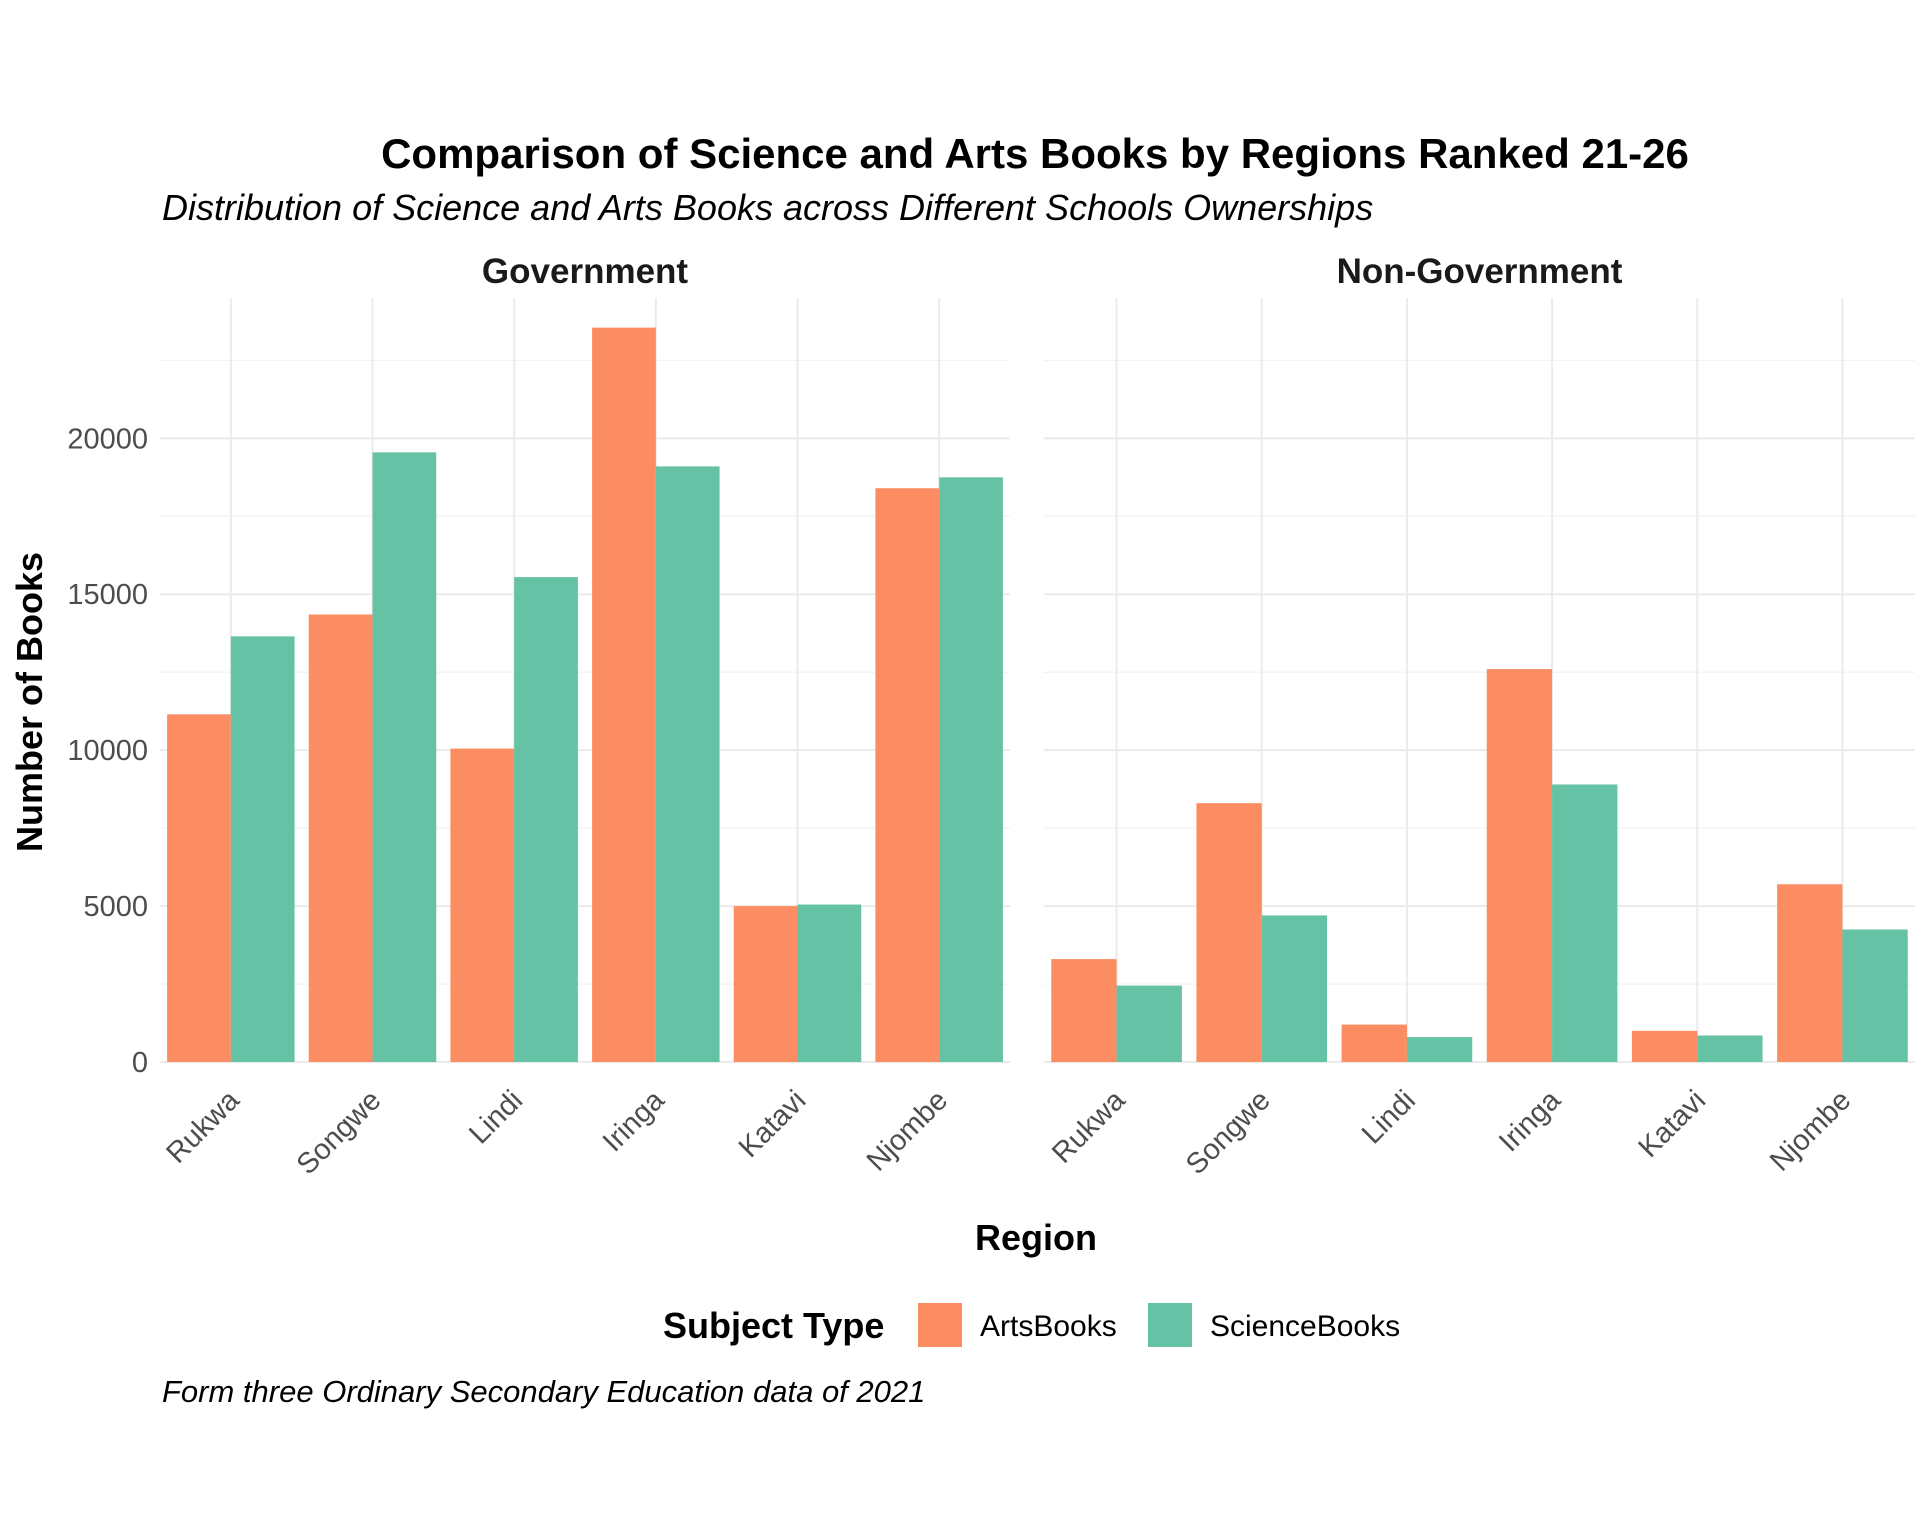 This screenshot has height=1536, width=1920. What do you see at coordinates (1664, 1046) in the screenshot?
I see `bar-non-government-katavi-artsbooks` at bounding box center [1664, 1046].